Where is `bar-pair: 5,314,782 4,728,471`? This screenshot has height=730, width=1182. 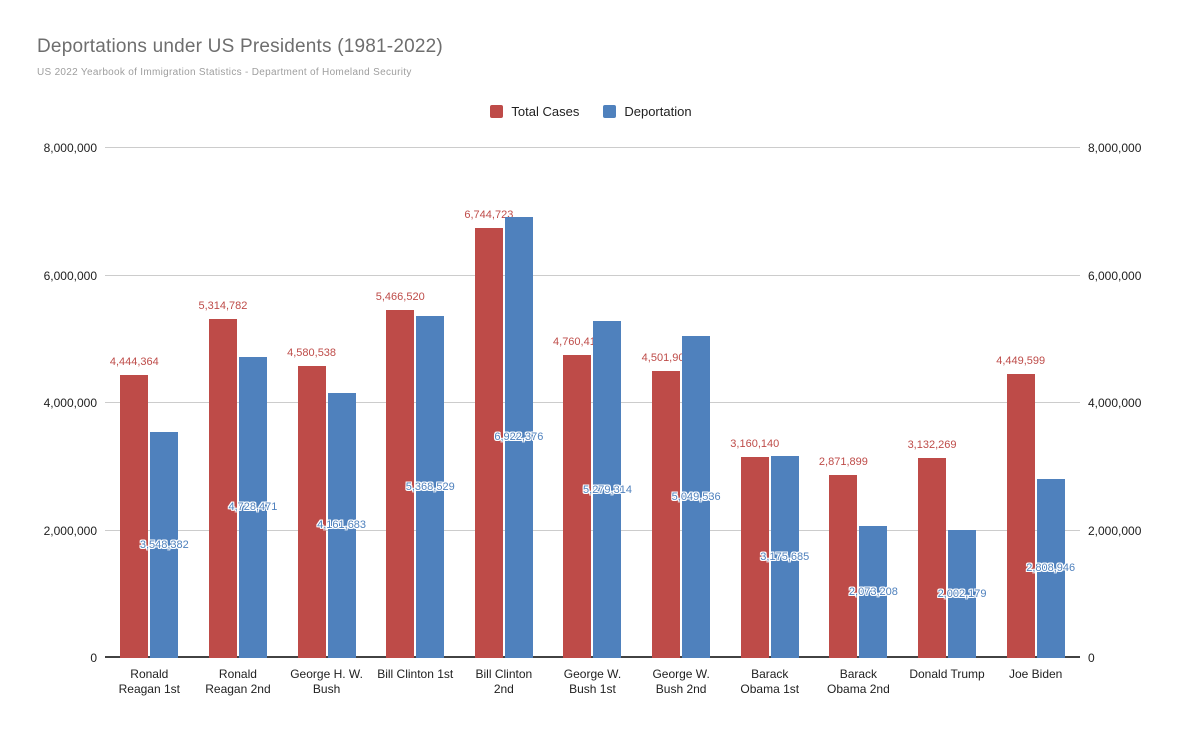 bar-pair: 5,314,782 4,728,471 is located at coordinates (237, 403).